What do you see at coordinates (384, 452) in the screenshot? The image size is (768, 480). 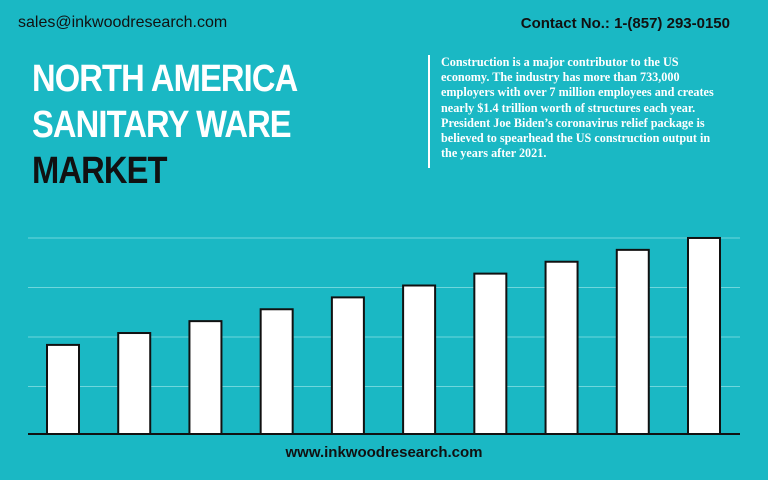 I see `website-link: www.inkwoodresearch.com` at bounding box center [384, 452].